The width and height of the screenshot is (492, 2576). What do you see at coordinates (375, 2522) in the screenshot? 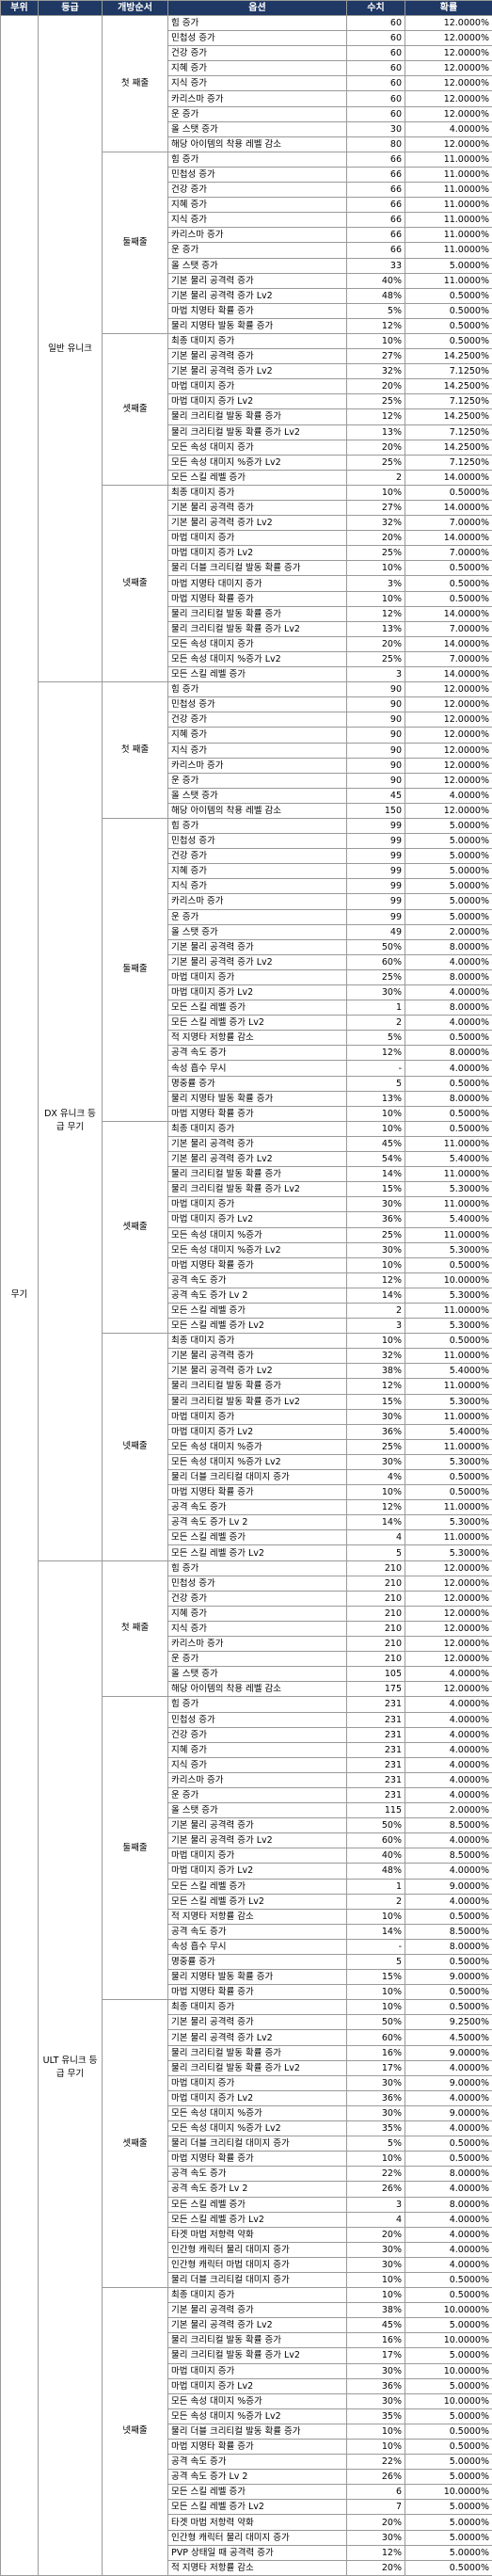
I see `value-cell: 20%` at bounding box center [375, 2522].